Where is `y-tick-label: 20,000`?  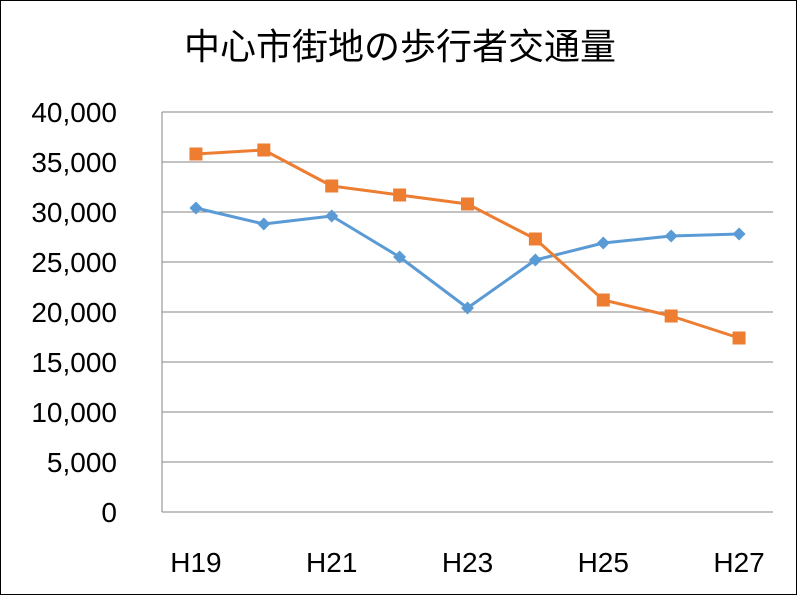
y-tick-label: 20,000 is located at coordinates (74, 312).